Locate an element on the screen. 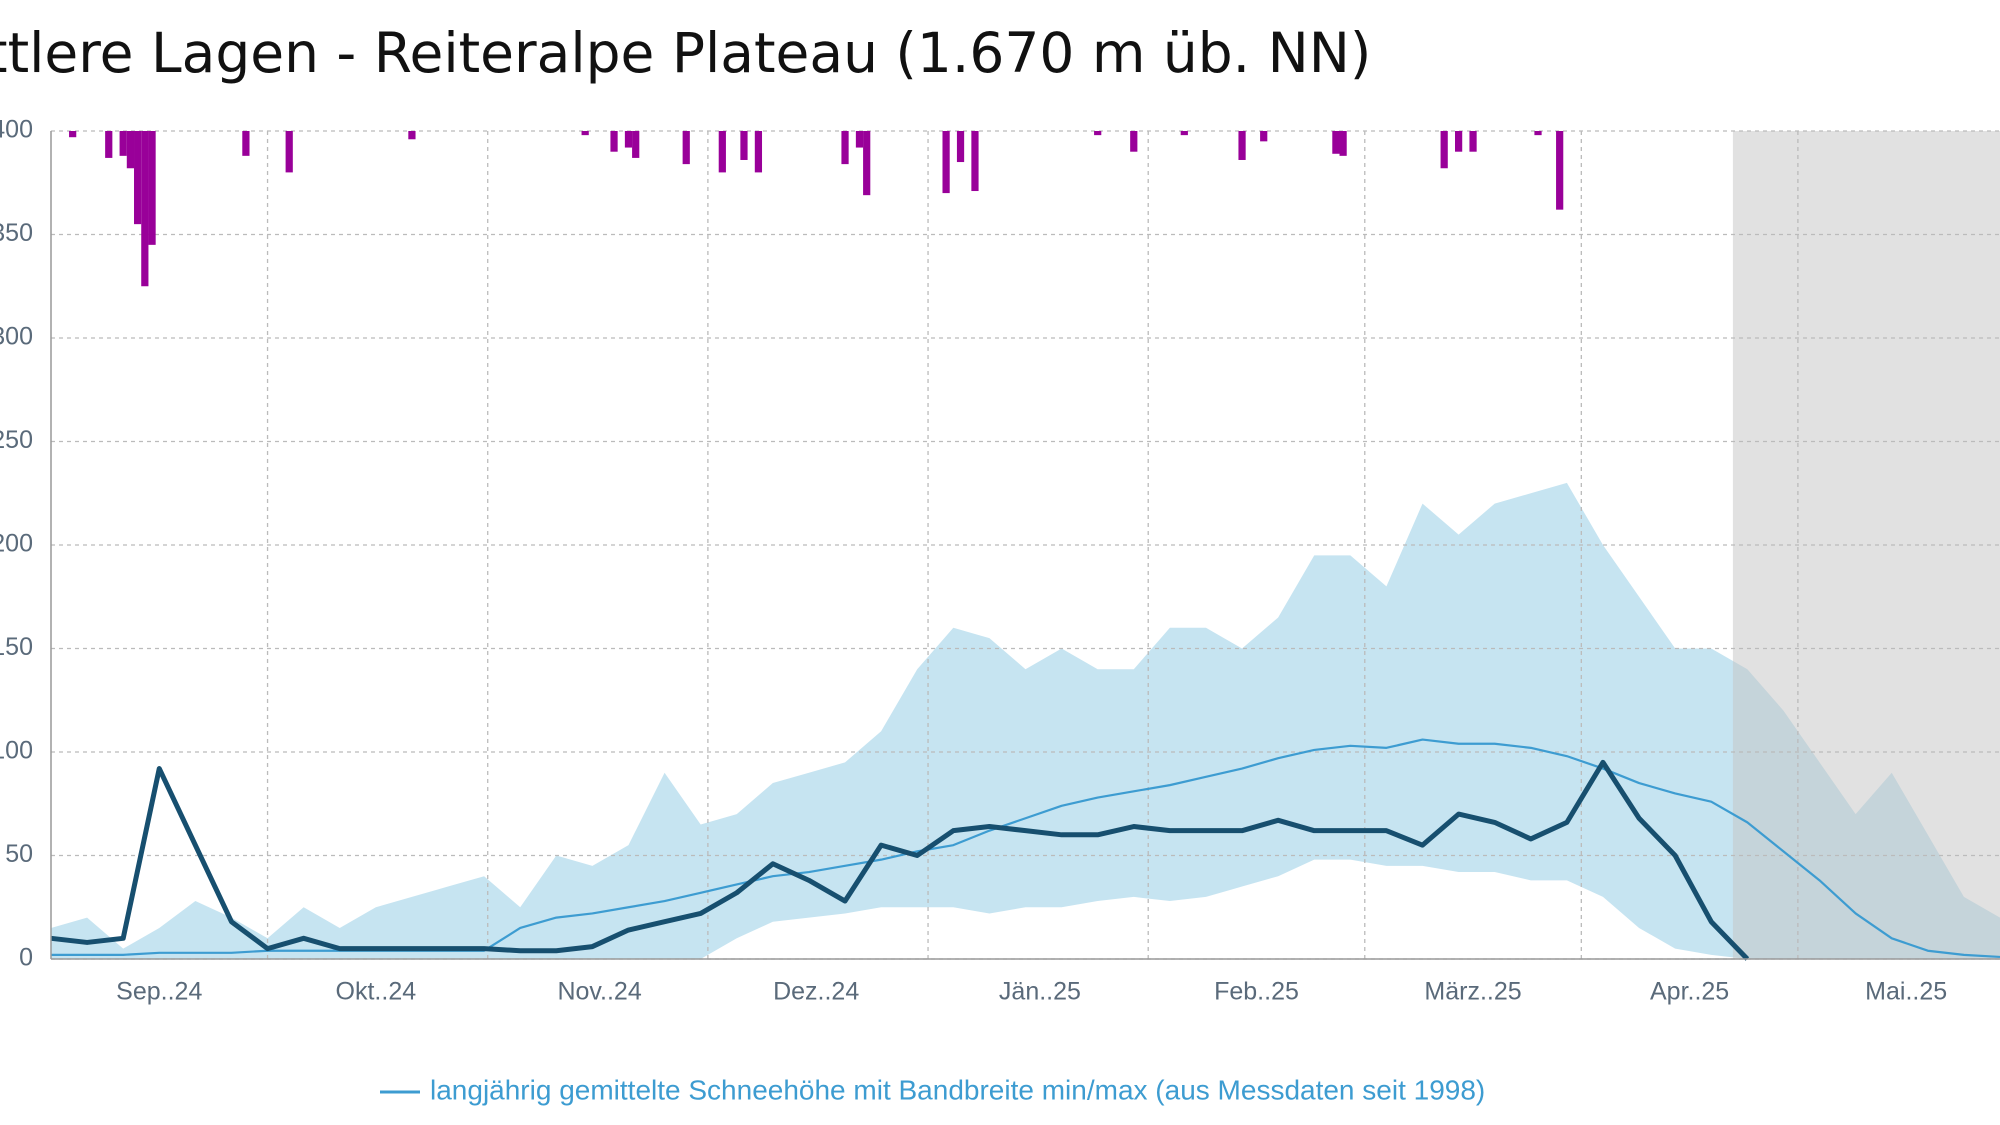 The height and width of the screenshot is (1125, 2000). y-tick-label: 100 is located at coordinates (16, 751).